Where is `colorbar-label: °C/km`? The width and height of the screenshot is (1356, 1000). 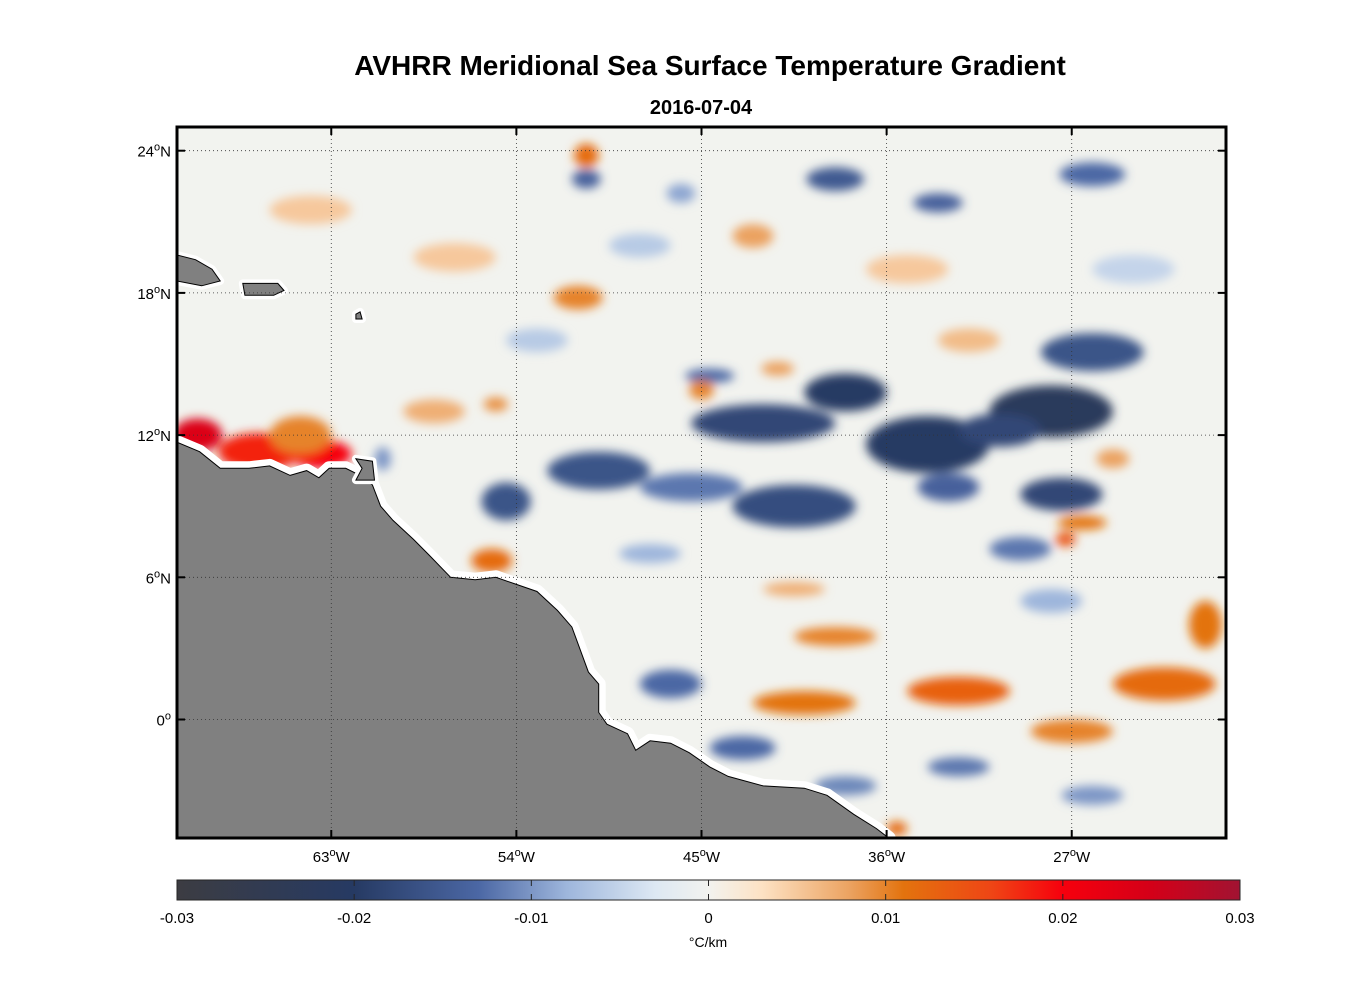 colorbar-label: °C/km is located at coordinates (708, 942).